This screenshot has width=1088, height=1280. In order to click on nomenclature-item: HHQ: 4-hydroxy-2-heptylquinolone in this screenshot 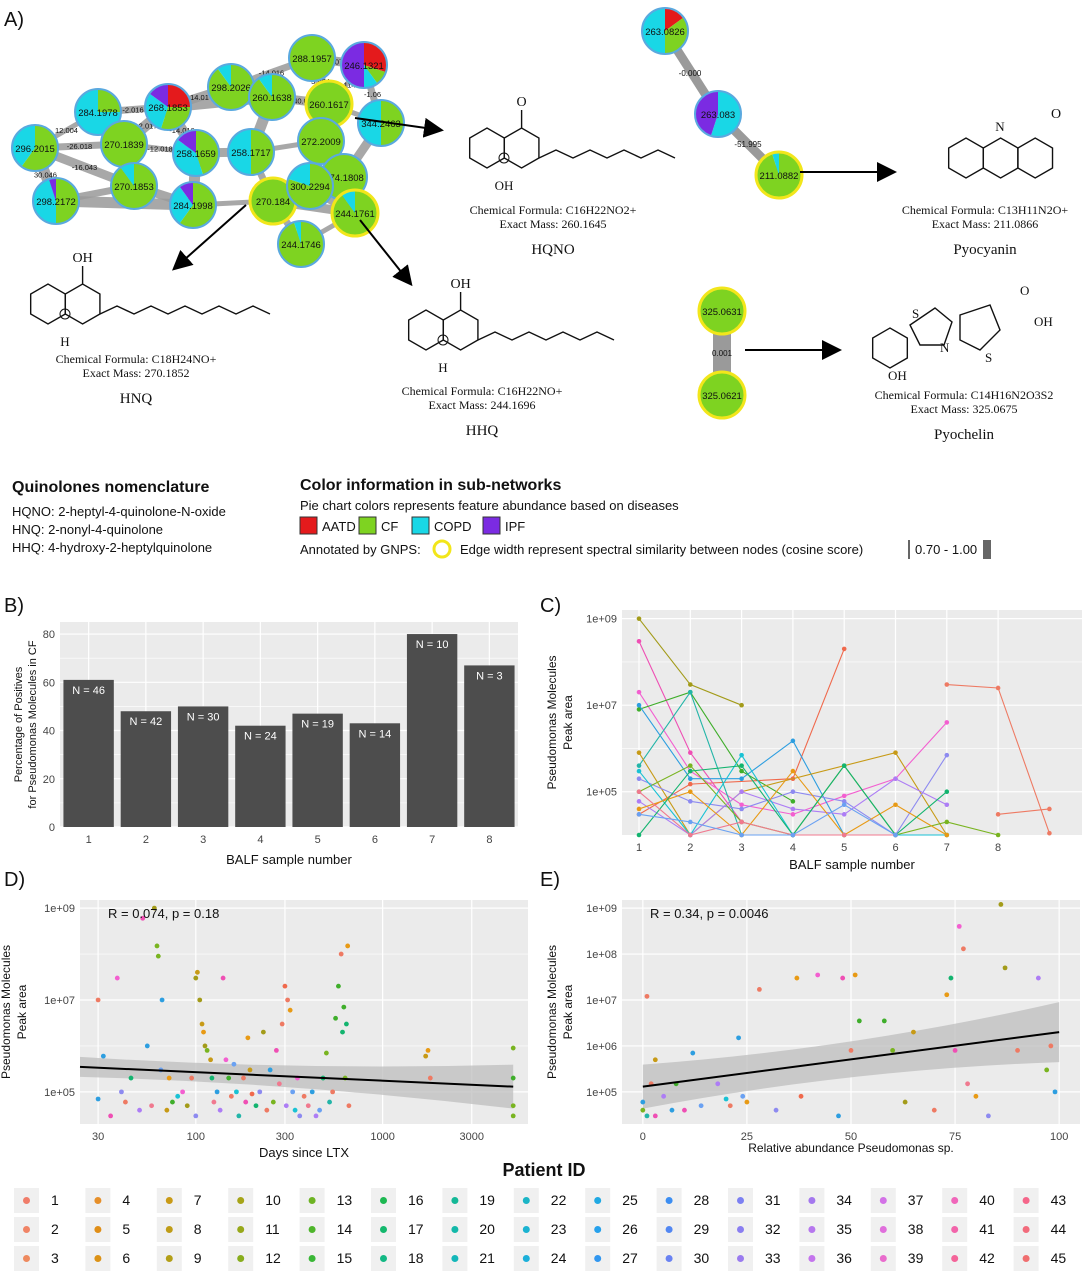, I will do `click(112, 547)`.